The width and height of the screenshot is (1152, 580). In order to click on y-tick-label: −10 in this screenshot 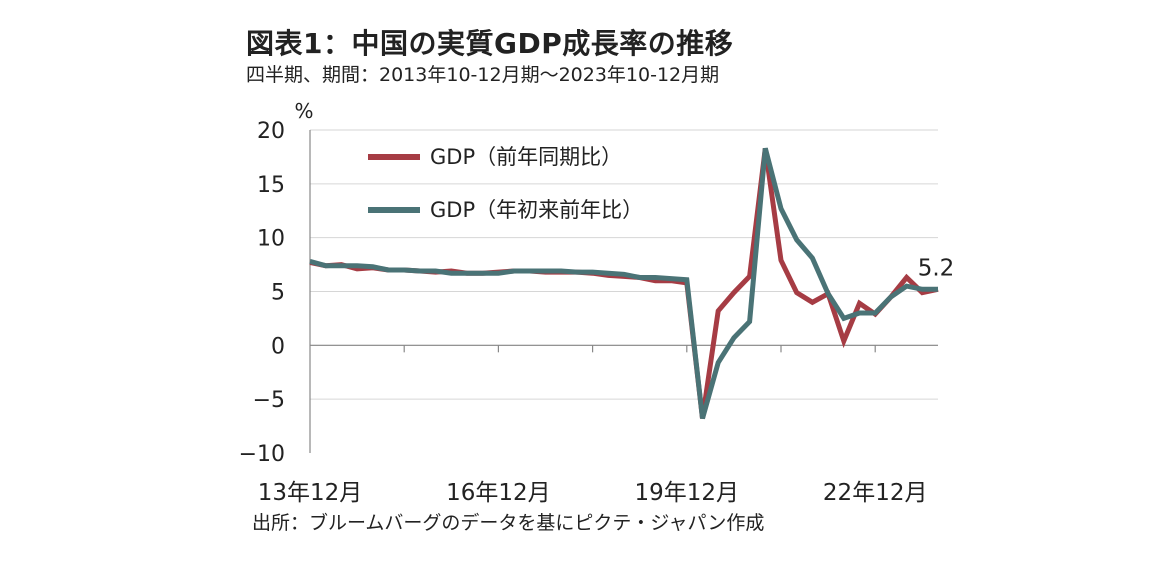, I will do `click(262, 454)`.